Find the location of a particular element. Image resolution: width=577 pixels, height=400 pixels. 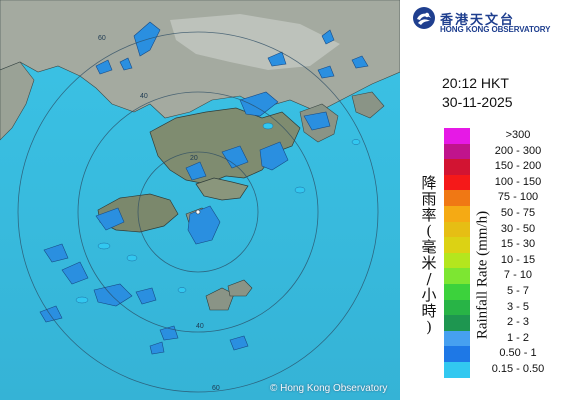

legend-scale-row: 0.15 - 0.50 is located at coordinates (504, 369).